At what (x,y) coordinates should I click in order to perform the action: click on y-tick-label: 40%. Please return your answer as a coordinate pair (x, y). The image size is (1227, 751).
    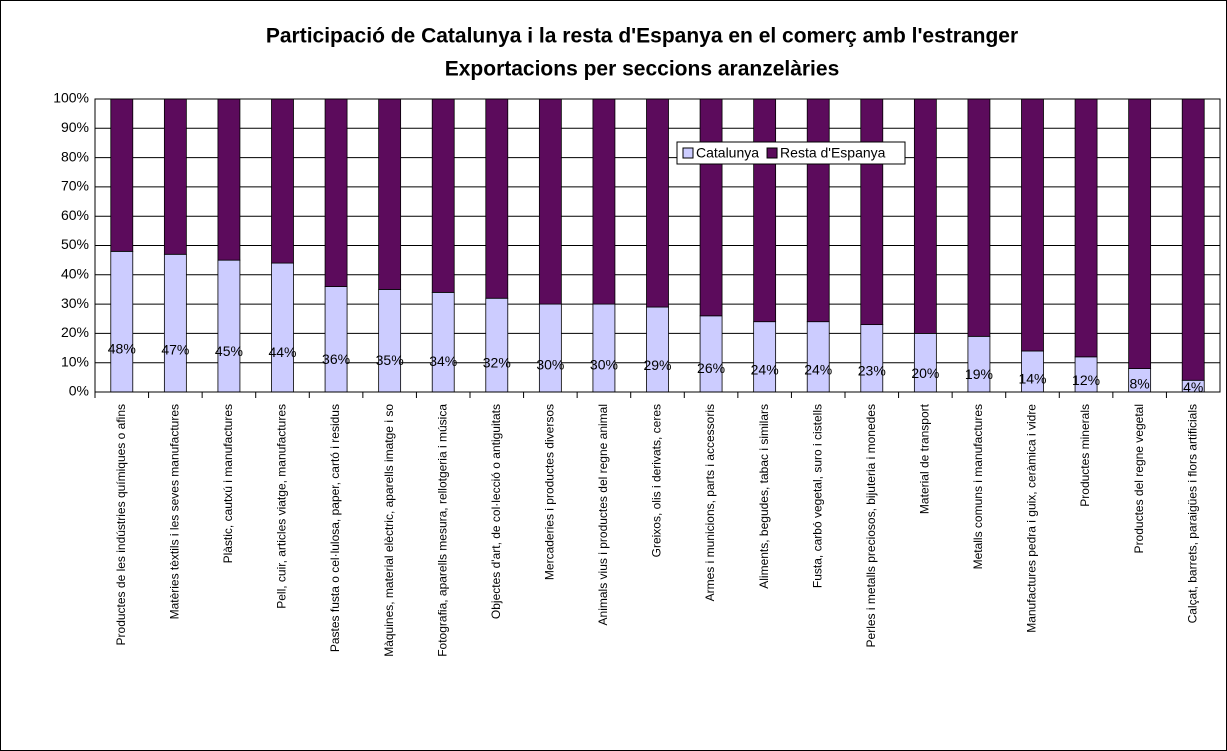
    Looking at the image, I should click on (75, 274).